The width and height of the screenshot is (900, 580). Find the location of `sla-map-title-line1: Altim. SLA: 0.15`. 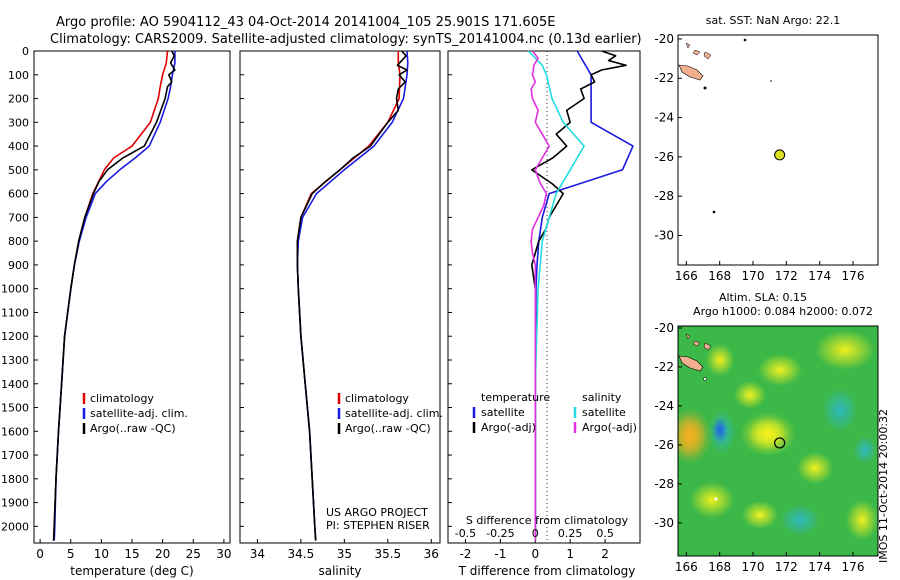

sla-map-title-line1: Altim. SLA: 0.15 is located at coordinates (763, 297).